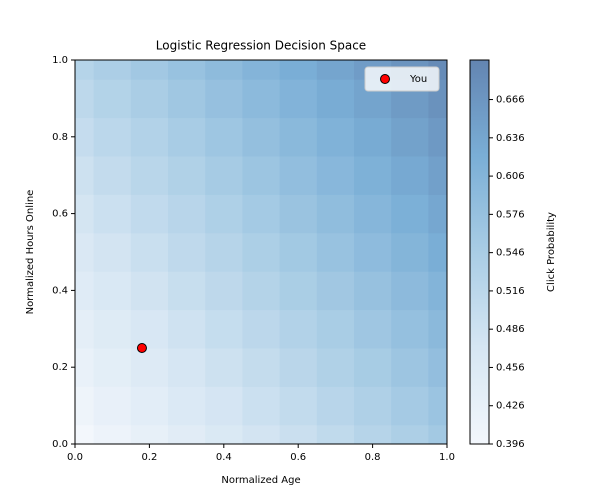 The height and width of the screenshot is (504, 600). I want to click on colorbar-tick-label: 0.546, so click(510, 253).